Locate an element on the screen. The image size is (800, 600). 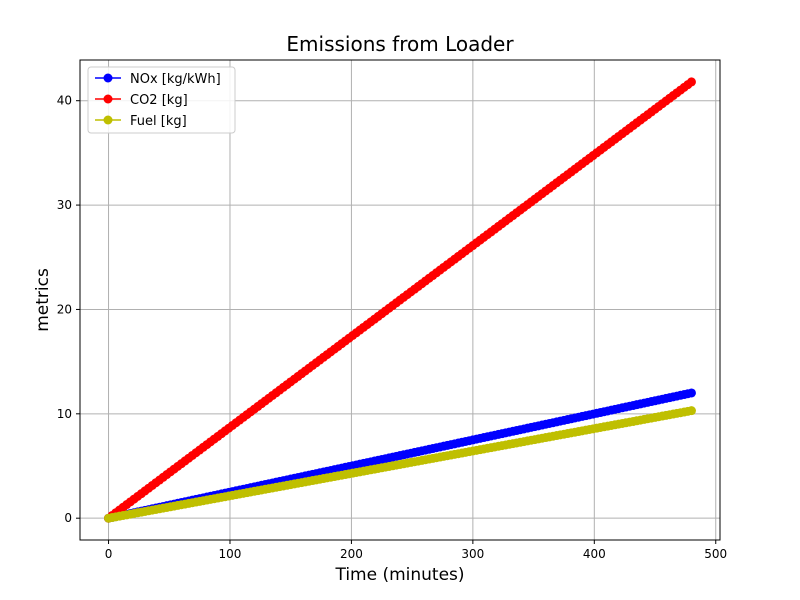
series-fuel is located at coordinates (400, 464).